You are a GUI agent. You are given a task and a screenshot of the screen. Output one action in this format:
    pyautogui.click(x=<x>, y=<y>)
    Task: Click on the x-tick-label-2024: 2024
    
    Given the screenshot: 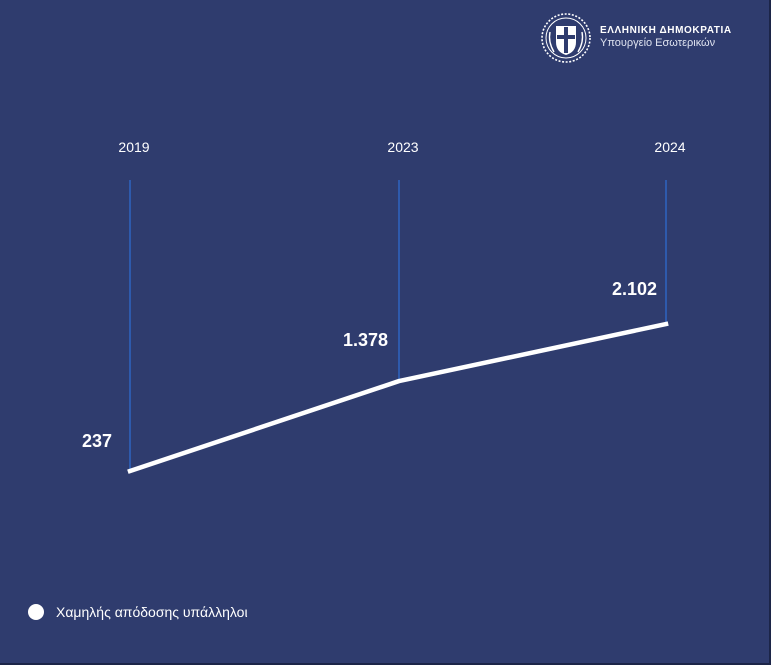 What is the action you would take?
    pyautogui.click(x=669, y=147)
    